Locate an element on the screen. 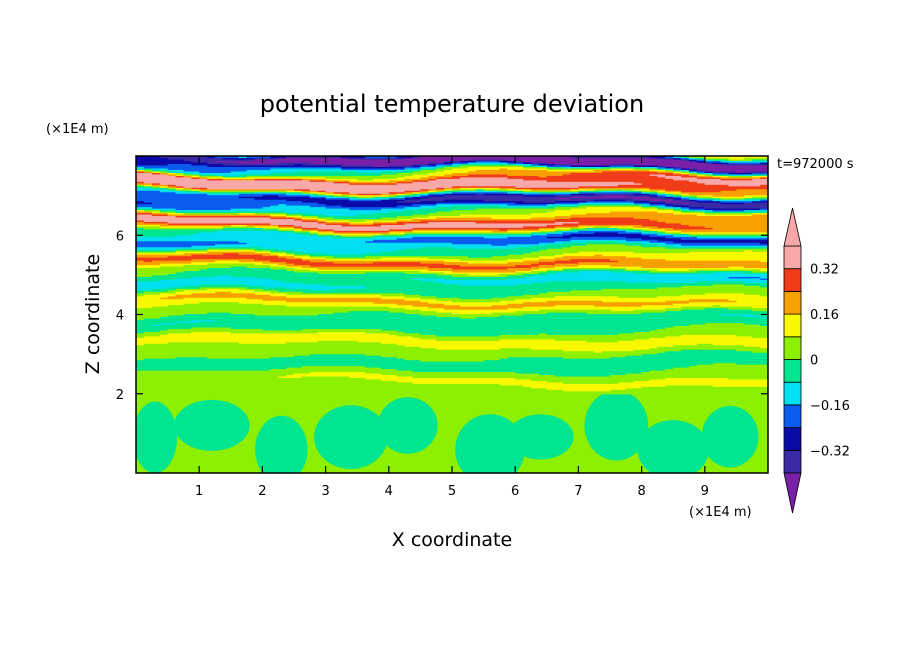 The image size is (904, 654). colorbar: 0.320.160−0.16−0.32 is located at coordinates (816, 360).